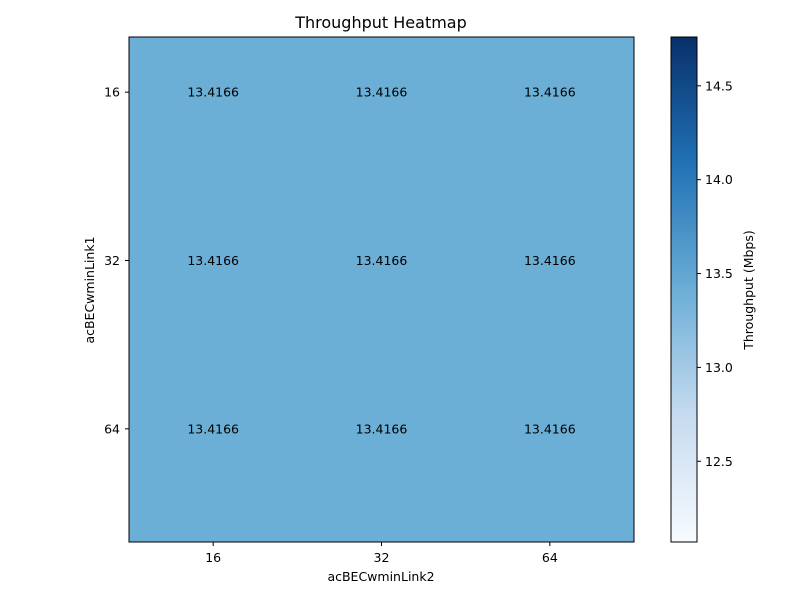  I want to click on colorbar-ticks: 12.5 13.0 13.5 14.0 14.5, so click(715, 273).